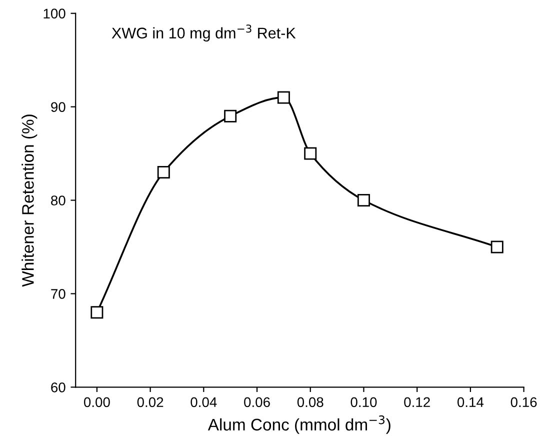  Describe the element at coordinates (257, 402) in the screenshot. I see `x-tick-label: 0.06` at that location.